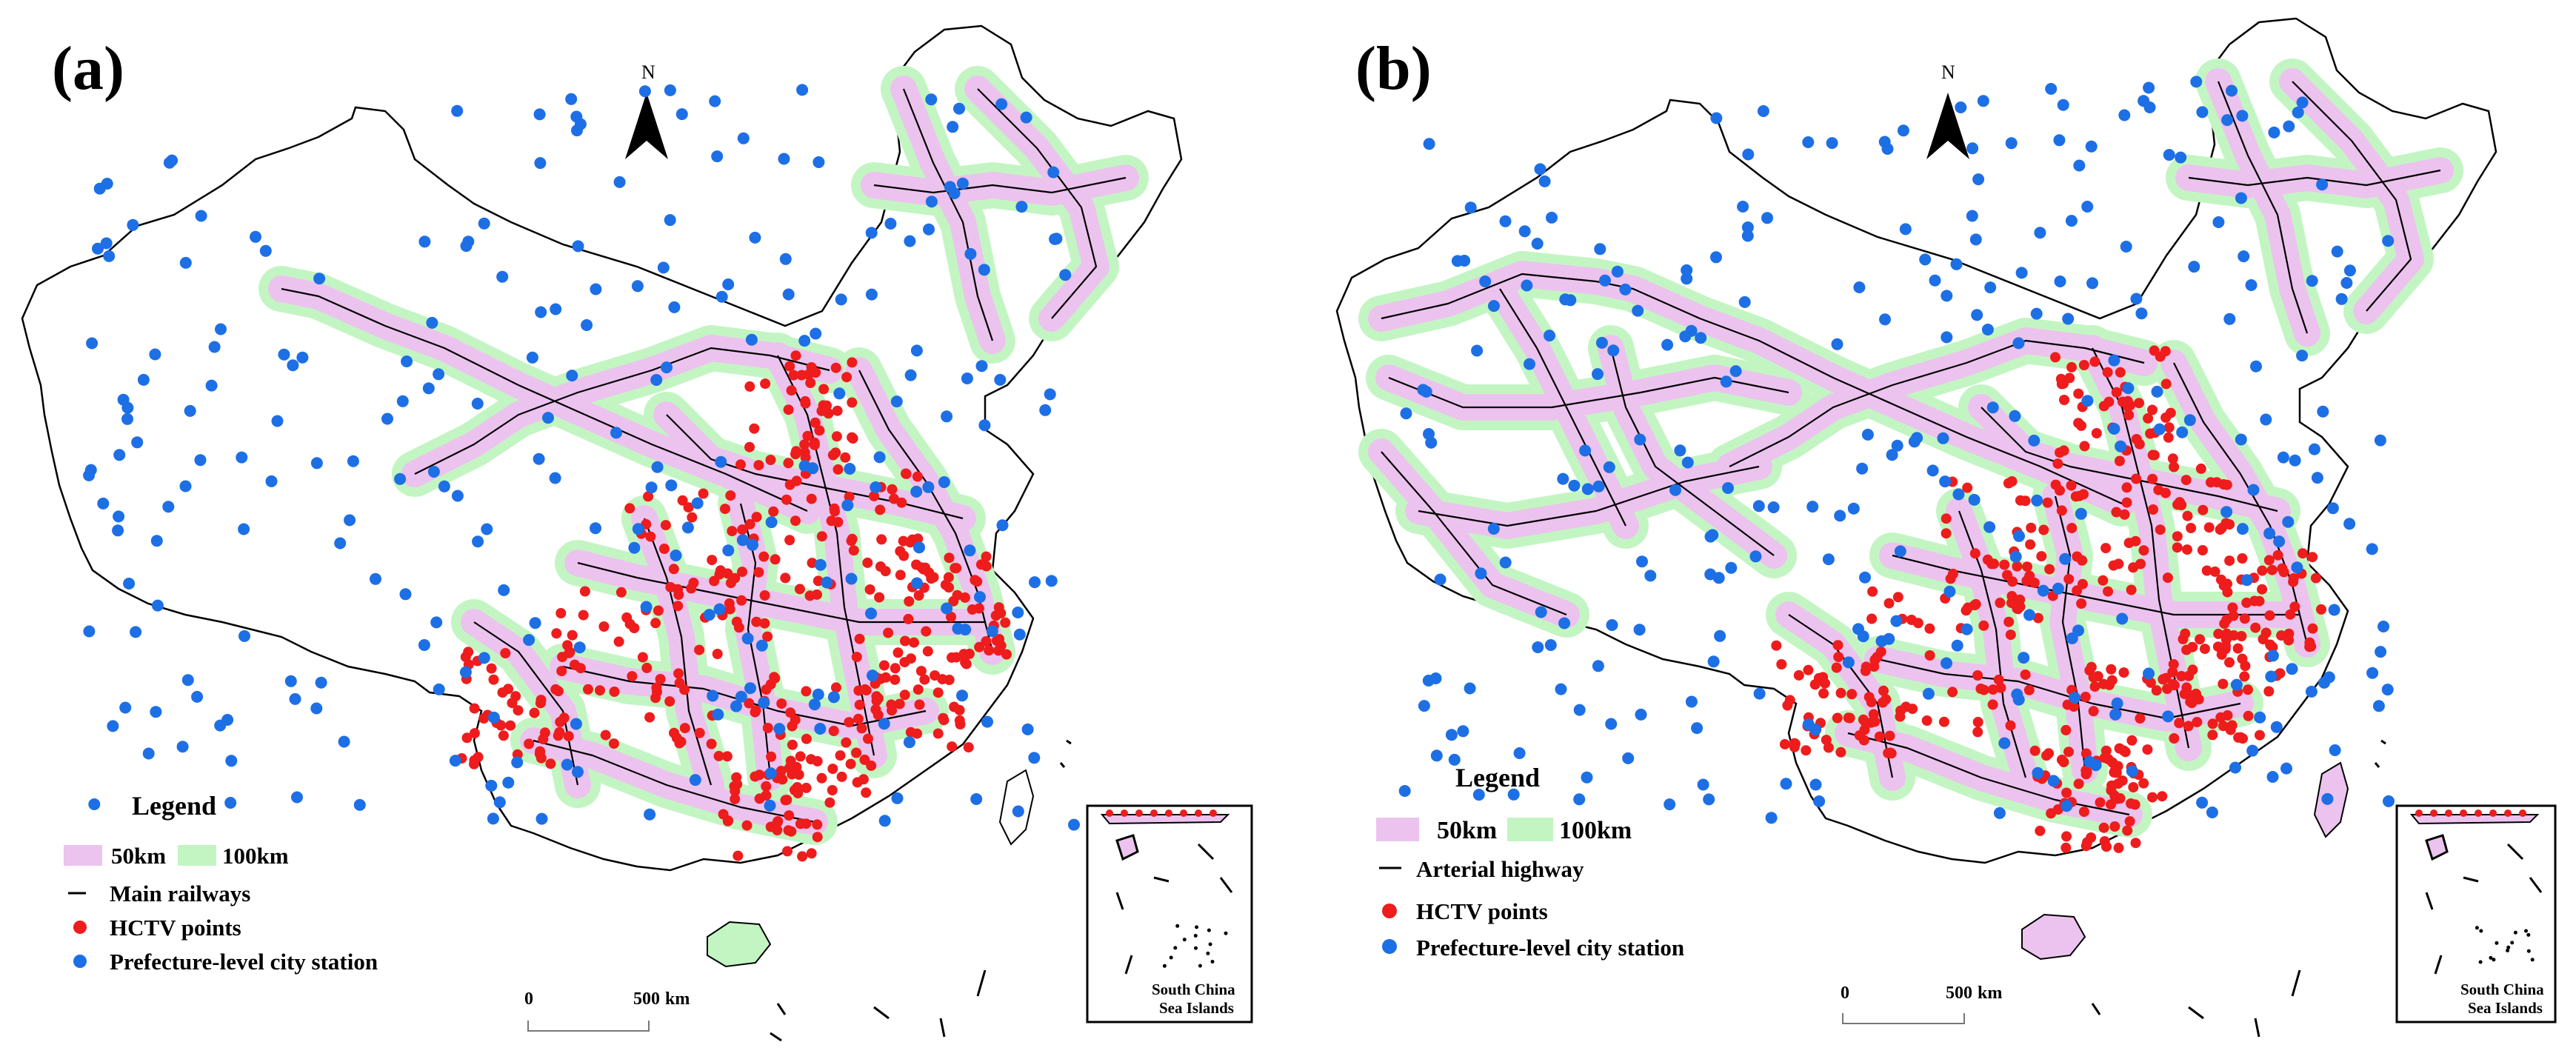 This screenshot has width=2576, height=1062. I want to click on inset-hainan, so click(1127, 847).